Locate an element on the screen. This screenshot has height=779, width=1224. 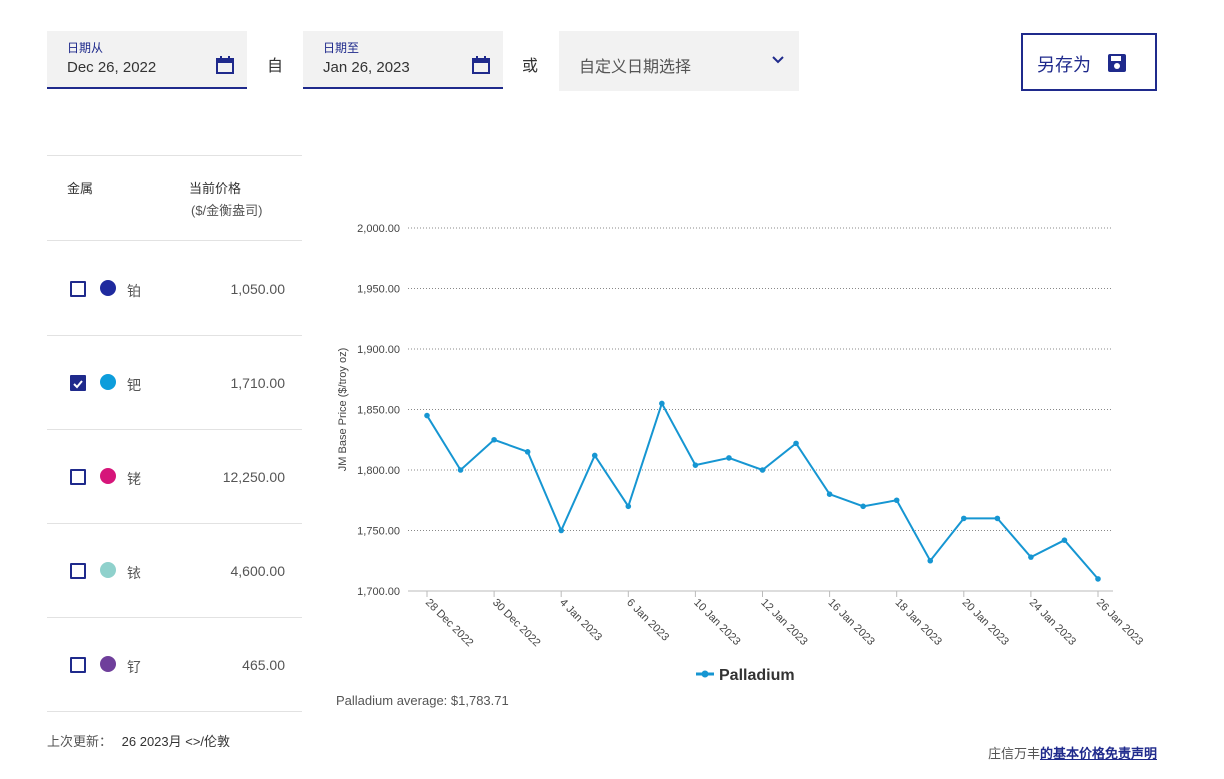
metal-name: 铑 is located at coordinates (134, 479).